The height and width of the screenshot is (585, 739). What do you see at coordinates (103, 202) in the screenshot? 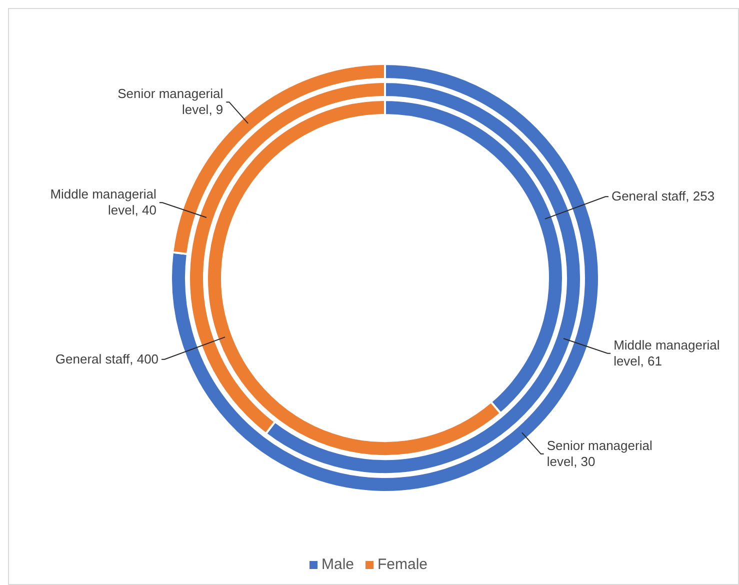
I see `data-label: Middle managerial level, 40` at bounding box center [103, 202].